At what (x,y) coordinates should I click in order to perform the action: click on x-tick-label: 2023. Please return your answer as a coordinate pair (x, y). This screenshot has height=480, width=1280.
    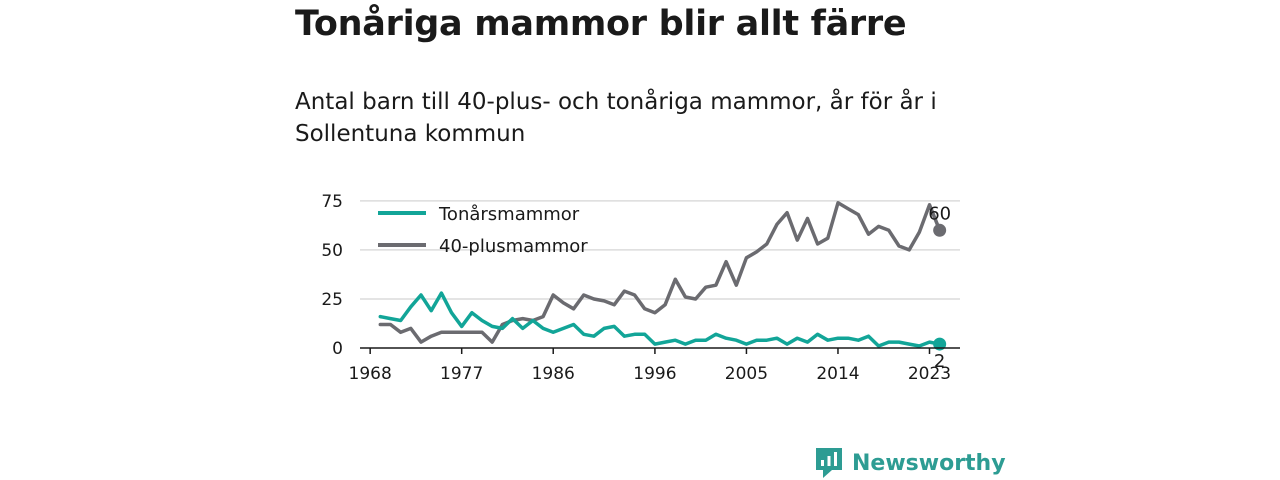
    Looking at the image, I should click on (929, 374).